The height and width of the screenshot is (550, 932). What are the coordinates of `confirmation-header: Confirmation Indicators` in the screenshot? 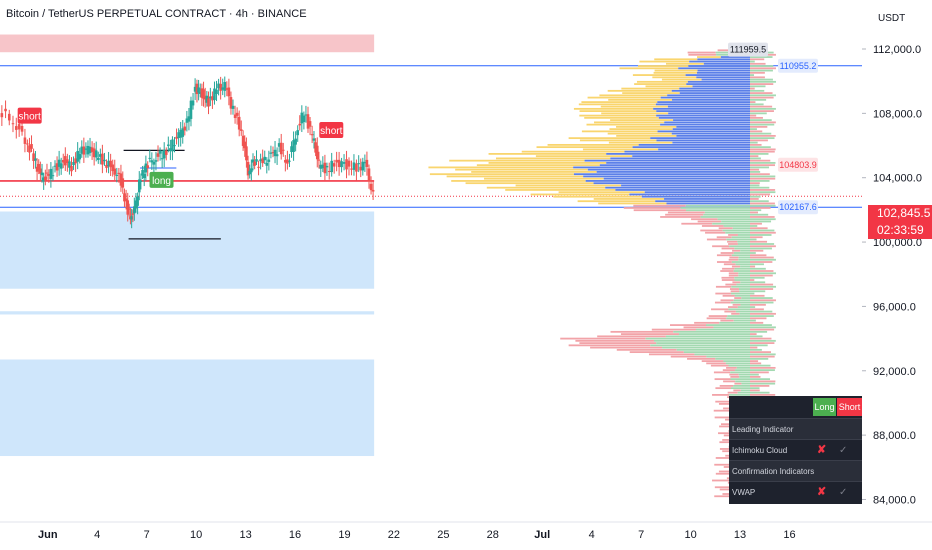 It's located at (795, 470).